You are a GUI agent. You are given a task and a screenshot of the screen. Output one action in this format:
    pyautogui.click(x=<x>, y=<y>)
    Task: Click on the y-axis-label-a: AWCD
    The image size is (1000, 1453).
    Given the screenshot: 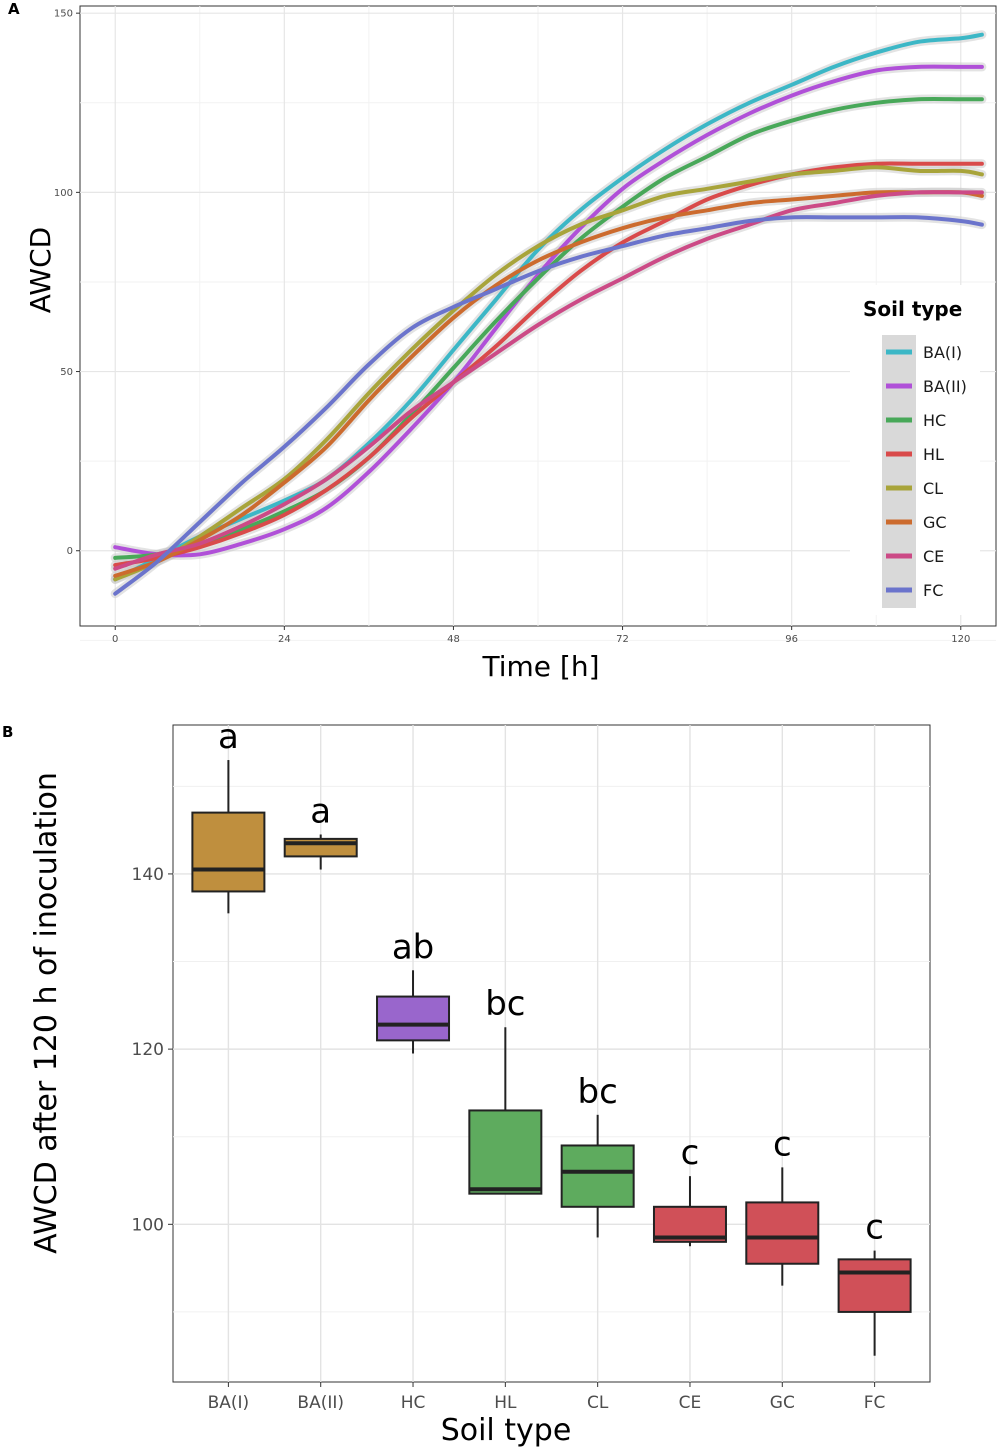 What is the action you would take?
    pyautogui.click(x=40, y=270)
    